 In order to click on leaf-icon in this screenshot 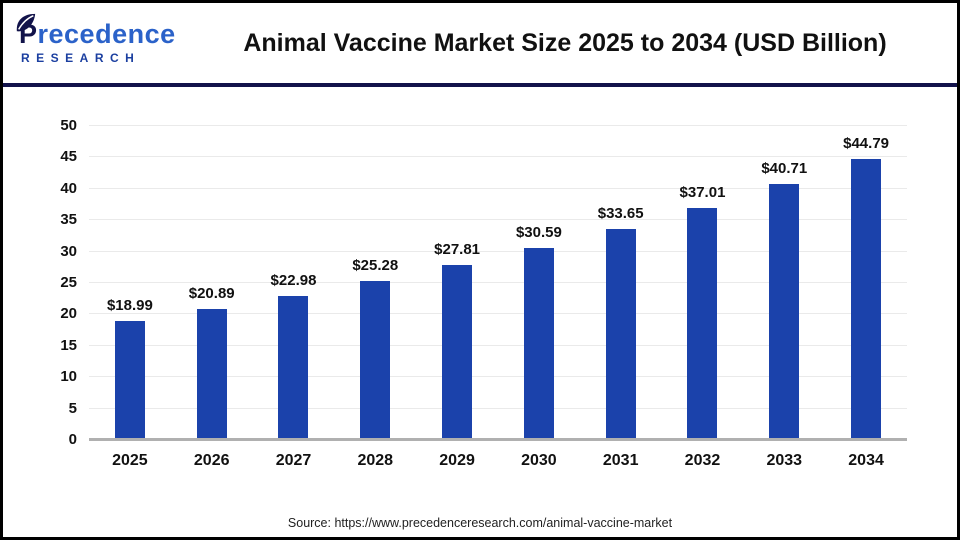, I will do `click(26, 22)`.